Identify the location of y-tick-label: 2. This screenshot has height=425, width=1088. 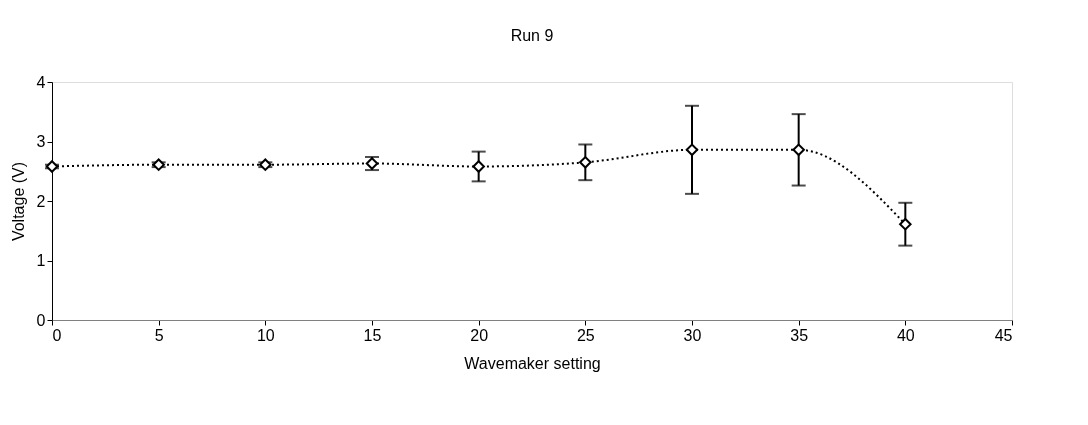
(41, 201).